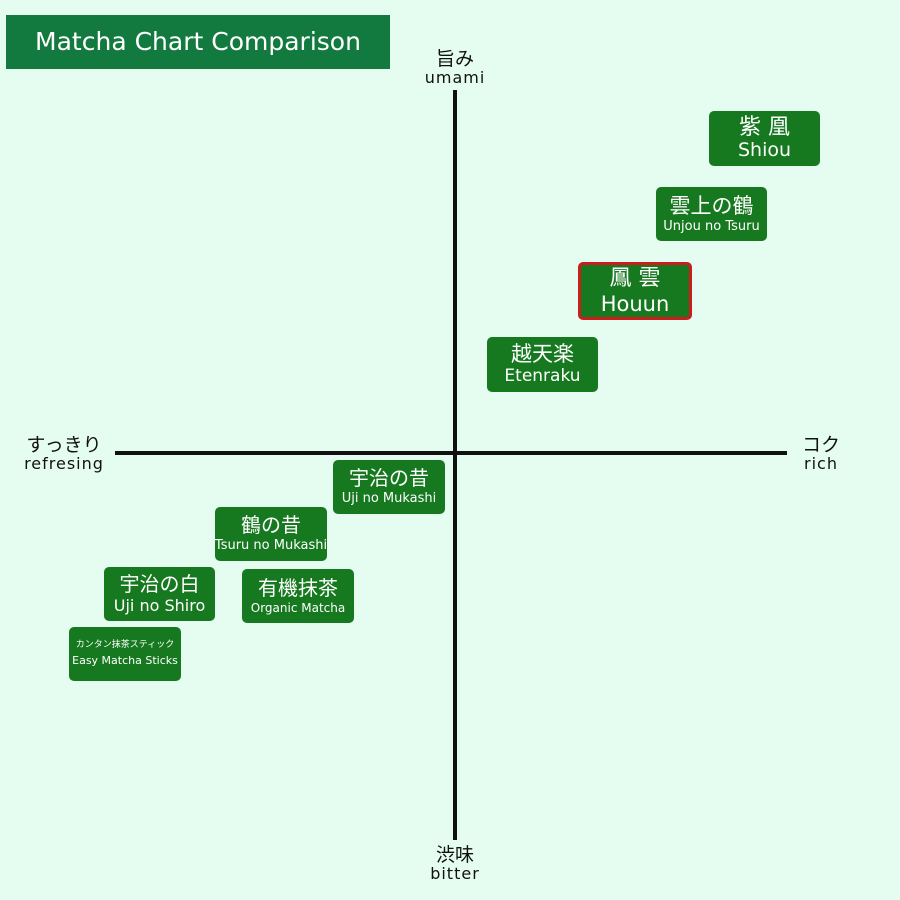  I want to click on axis-label-top: 旨み umami, so click(455, 68).